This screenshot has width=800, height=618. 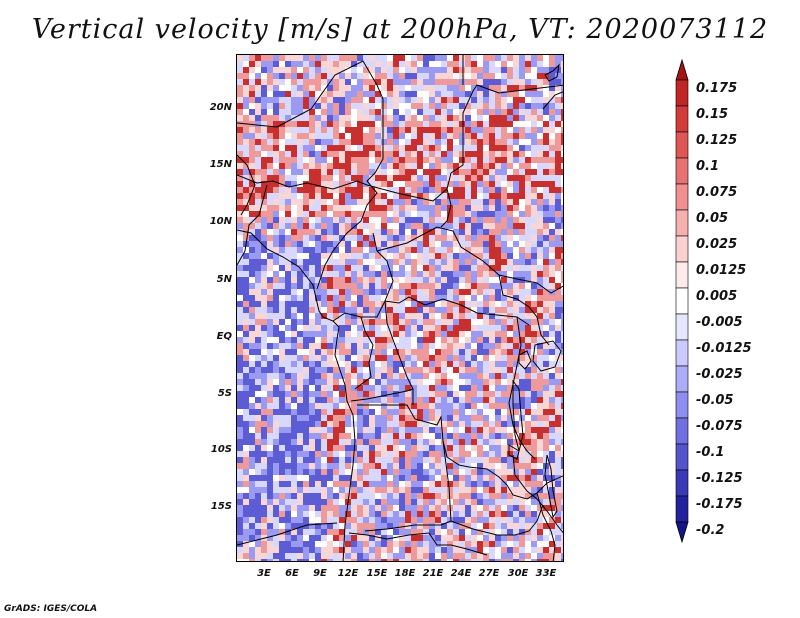 What do you see at coordinates (717, 244) in the screenshot?
I see `colorbar-label: 0.025` at bounding box center [717, 244].